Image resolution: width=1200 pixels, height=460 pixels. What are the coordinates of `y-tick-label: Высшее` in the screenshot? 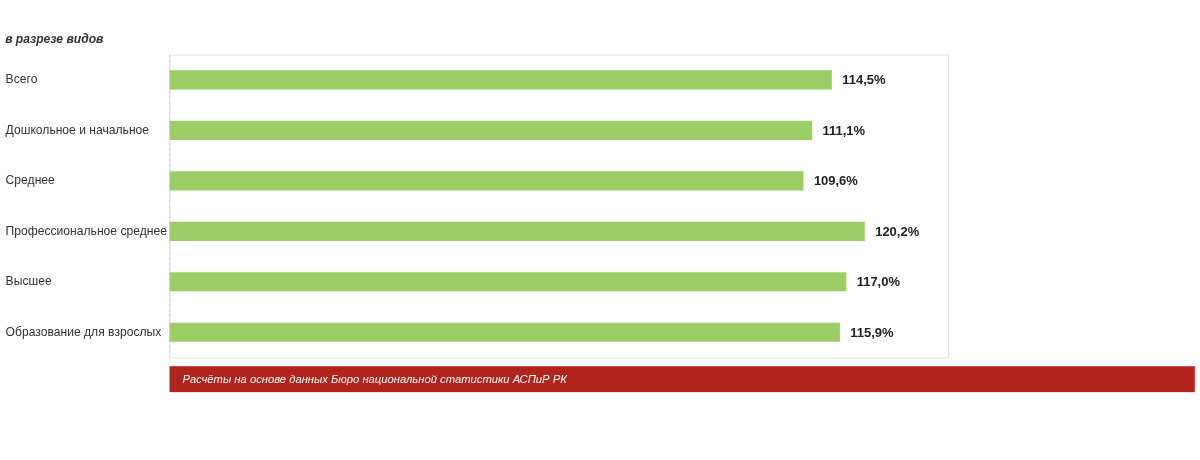 It's located at (28, 281).